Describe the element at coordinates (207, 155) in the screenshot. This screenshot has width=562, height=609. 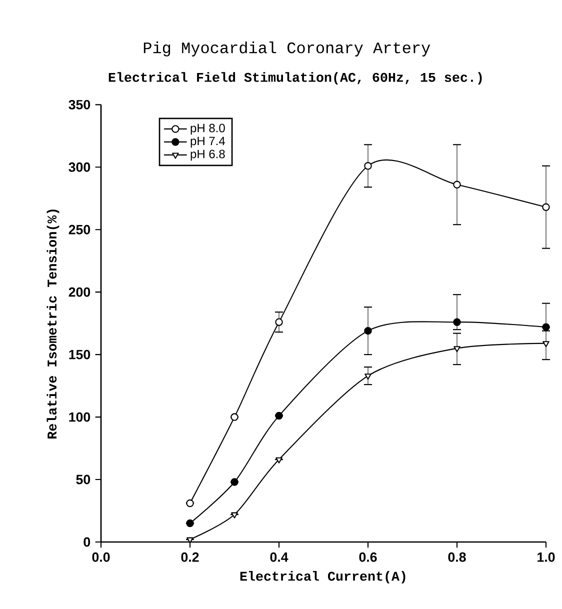
I see `legend-label: pH 6.8` at that location.